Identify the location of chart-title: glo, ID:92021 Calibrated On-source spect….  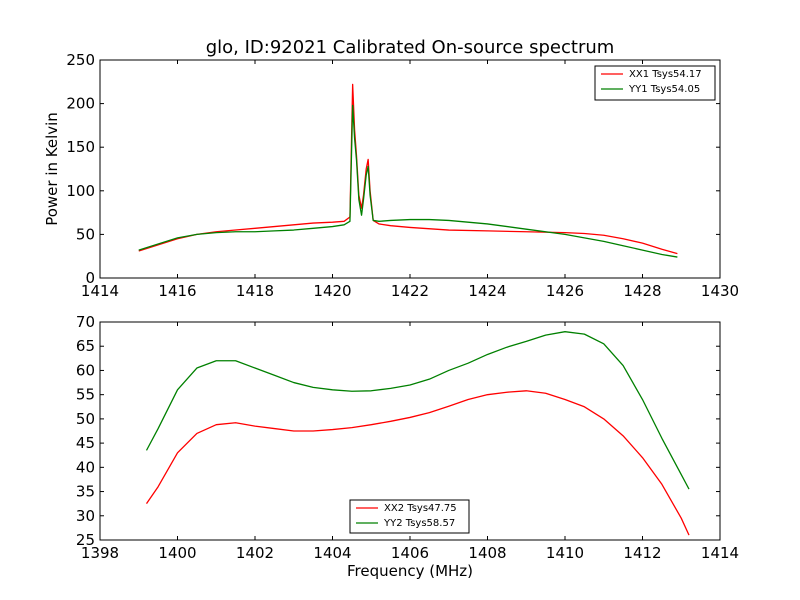
(410, 47).